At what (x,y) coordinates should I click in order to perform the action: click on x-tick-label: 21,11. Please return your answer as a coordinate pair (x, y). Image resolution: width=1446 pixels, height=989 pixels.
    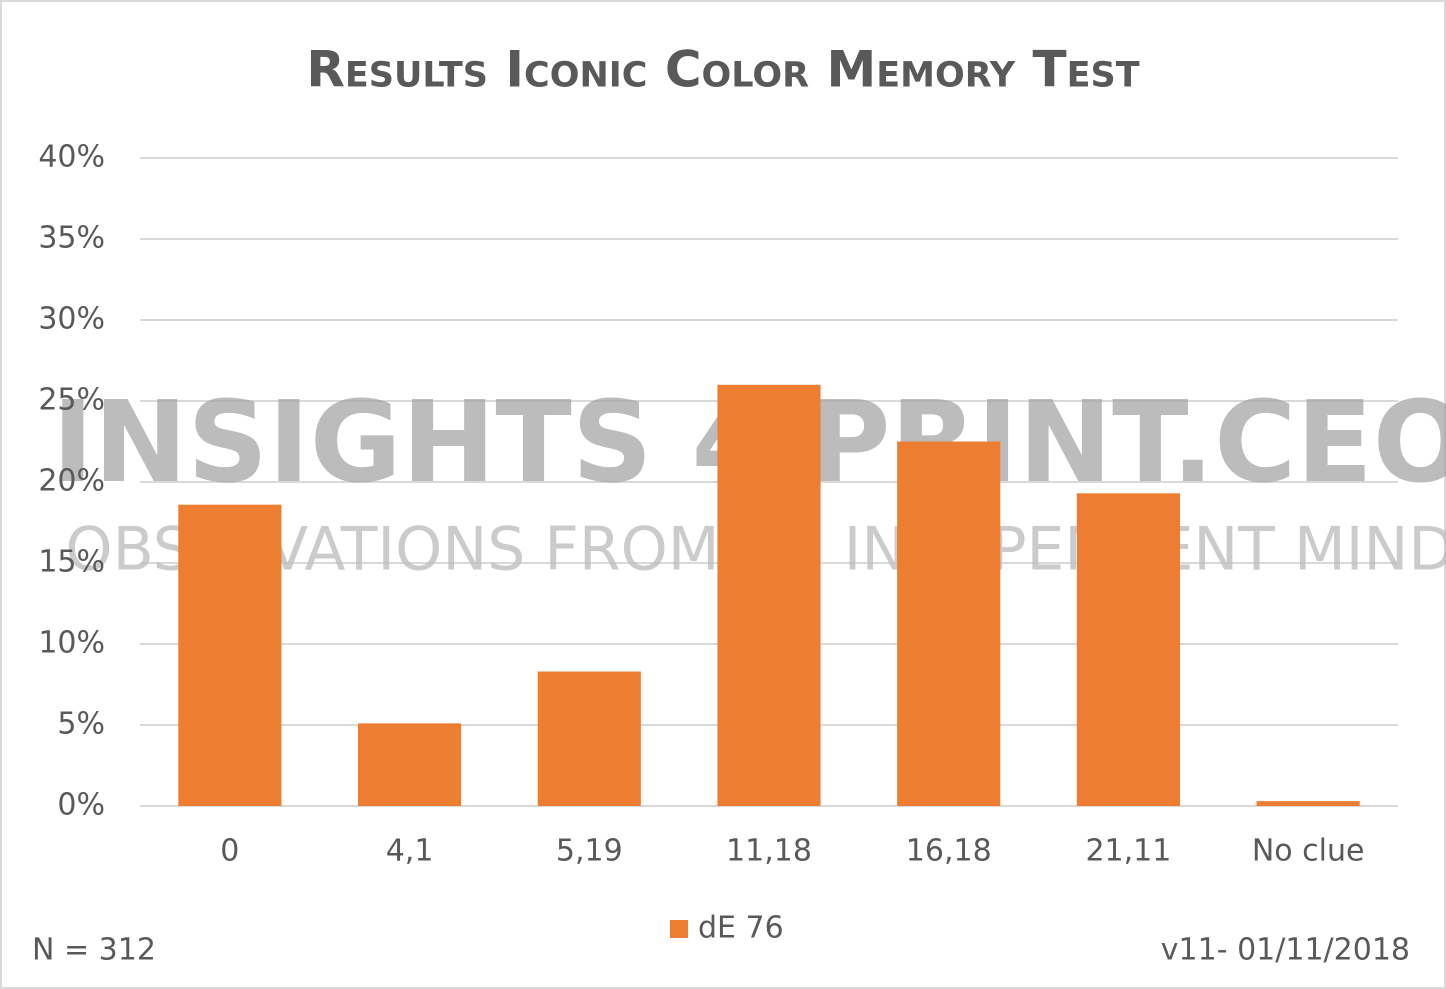
    Looking at the image, I should click on (1128, 851).